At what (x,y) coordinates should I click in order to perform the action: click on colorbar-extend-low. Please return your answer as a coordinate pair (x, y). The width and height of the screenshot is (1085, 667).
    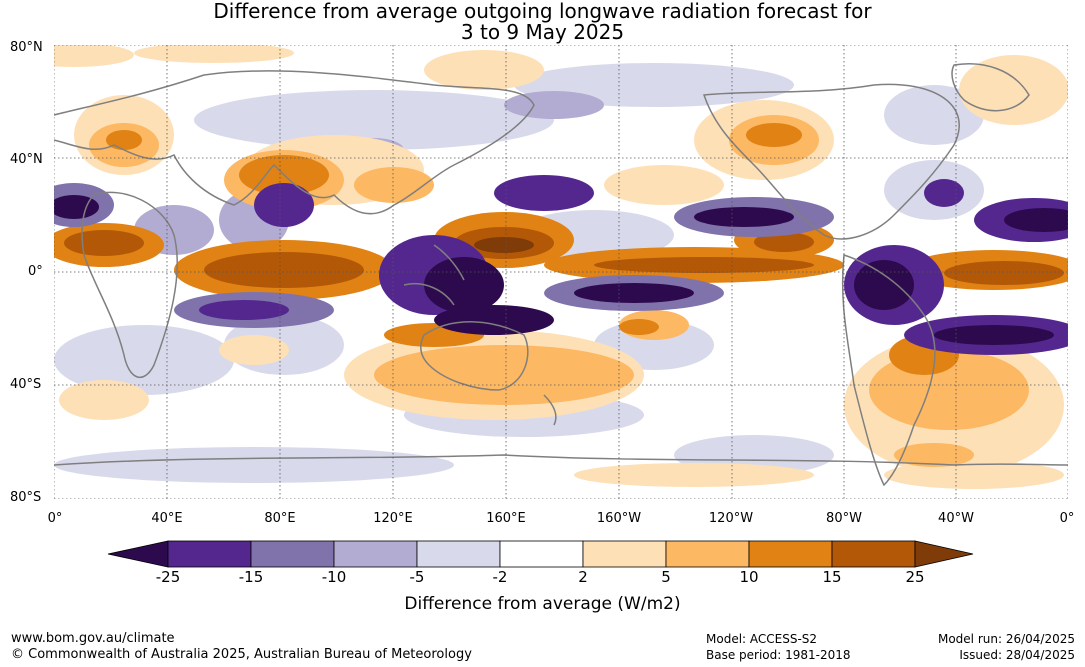
    Looking at the image, I should click on (138, 554).